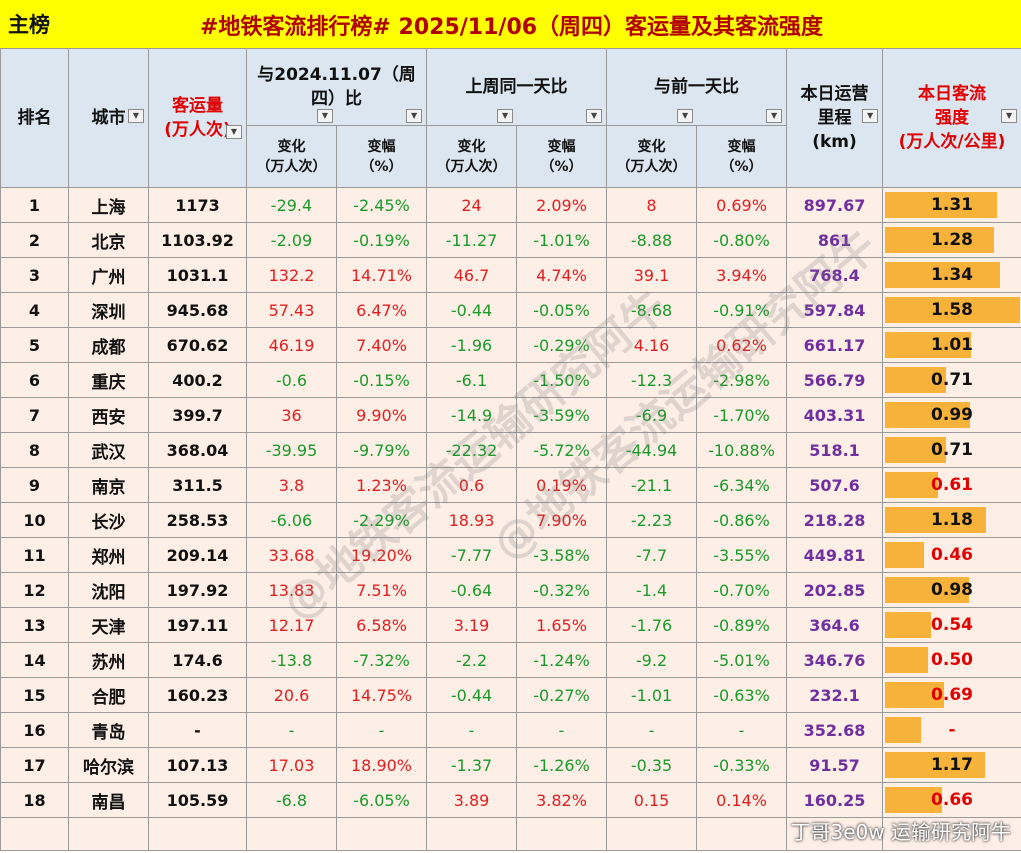  What do you see at coordinates (562, 310) in the screenshot?
I see `wow-pct-cell: -0.05%` at bounding box center [562, 310].